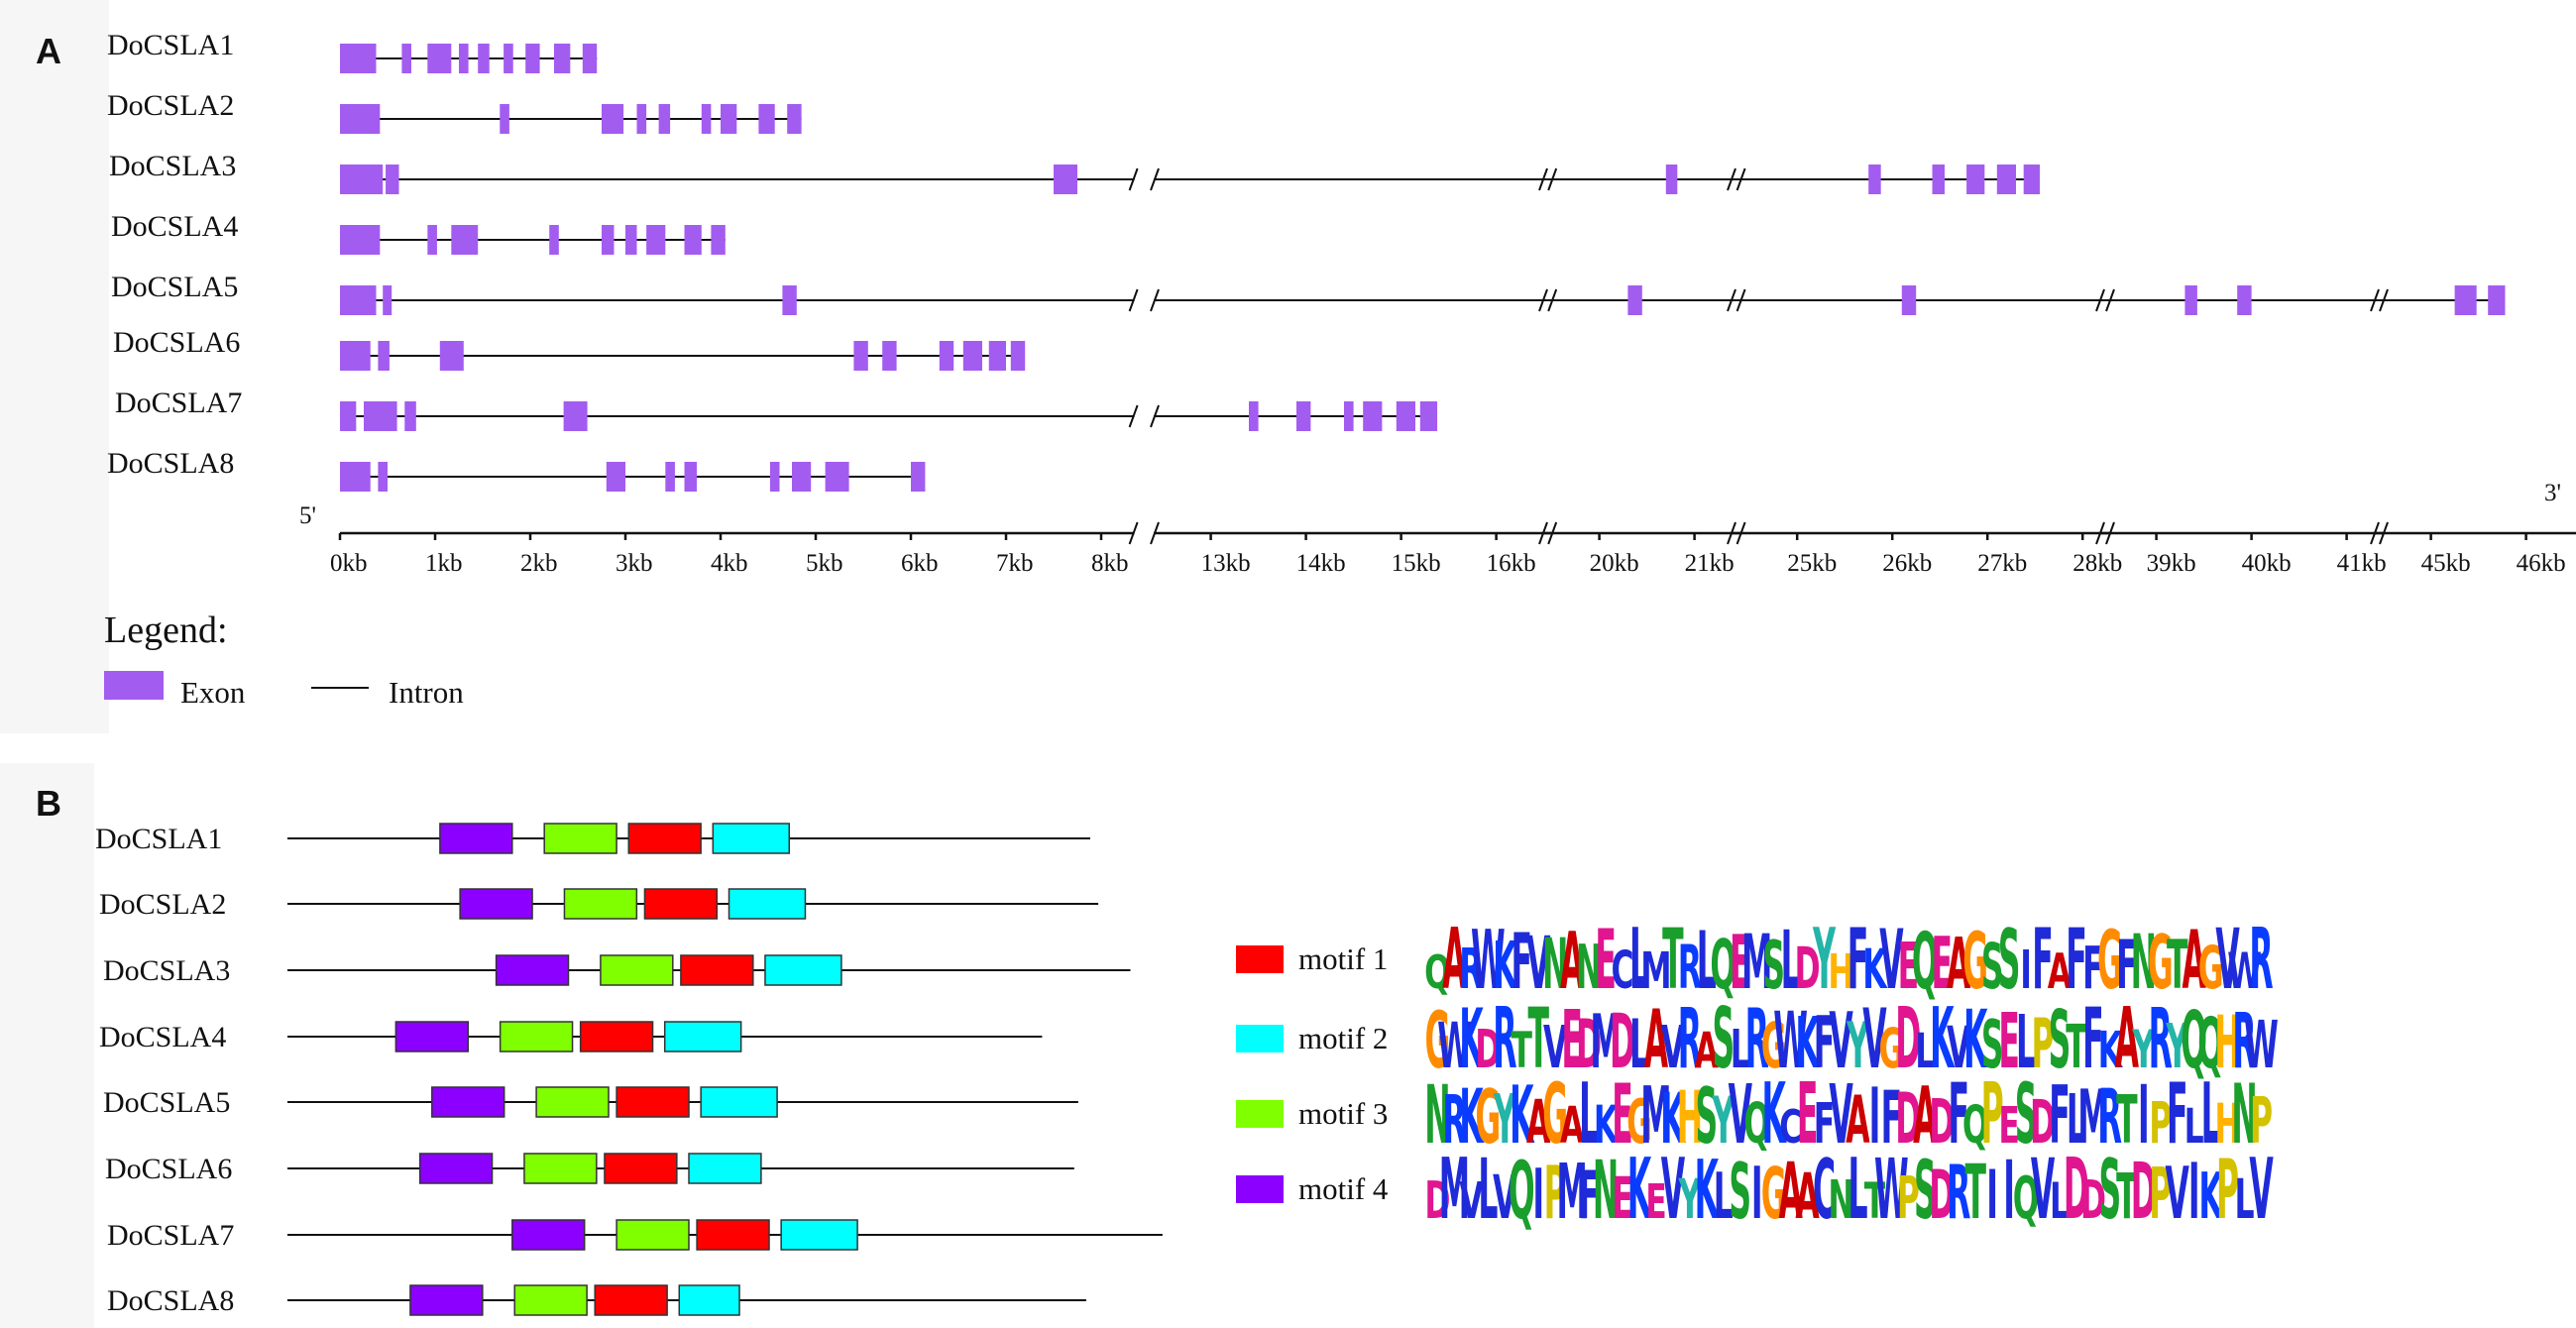  I want to click on tick-label-20kb: 20kb, so click(1614, 563).